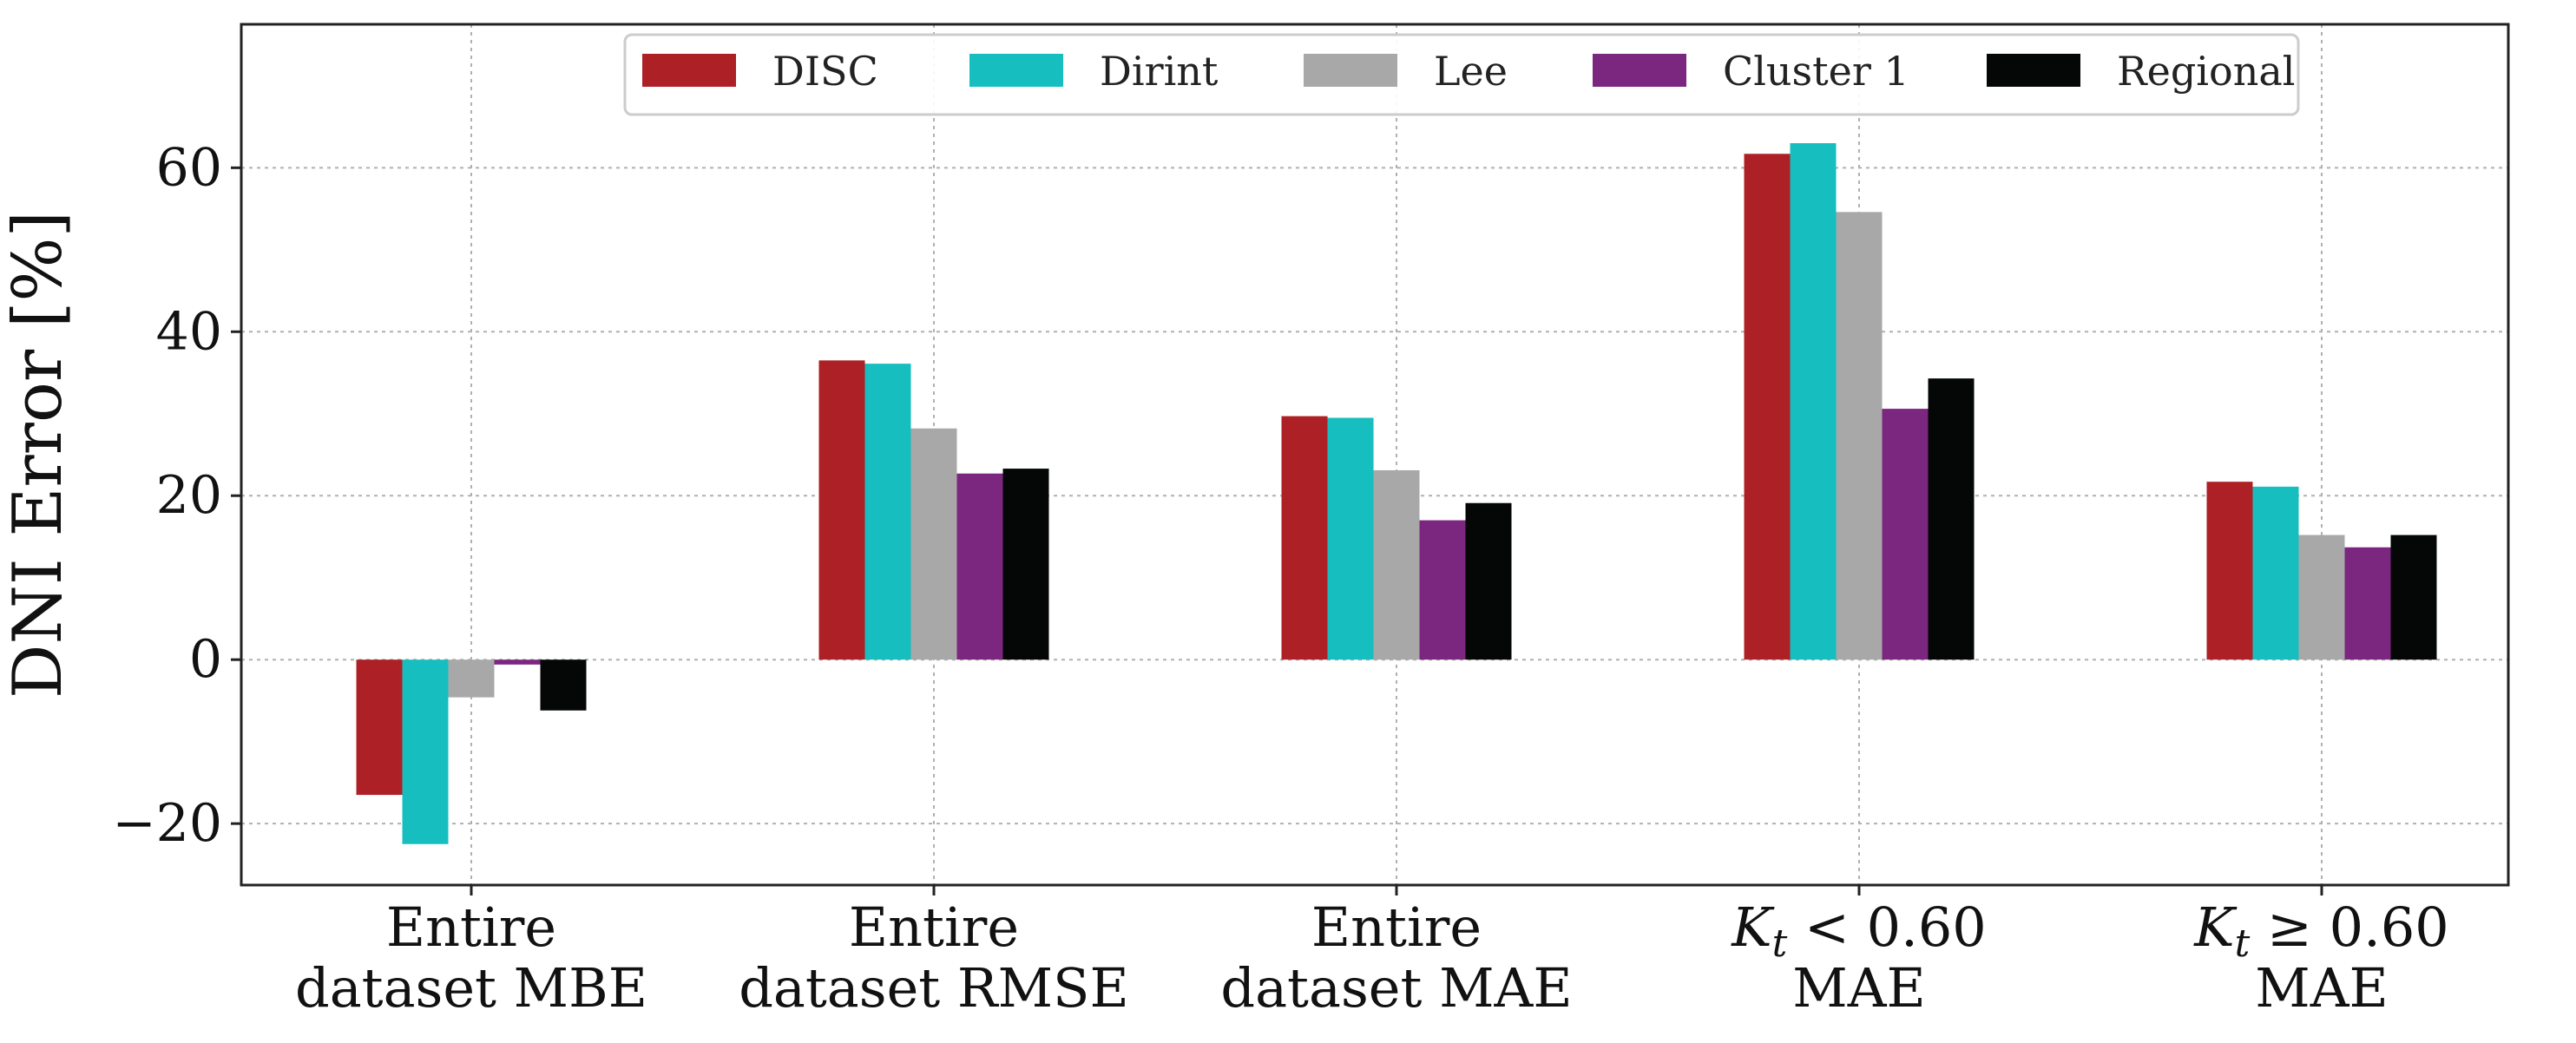 Image resolution: width=2576 pixels, height=1043 pixels. I want to click on y-tick-label: 40, so click(189, 332).